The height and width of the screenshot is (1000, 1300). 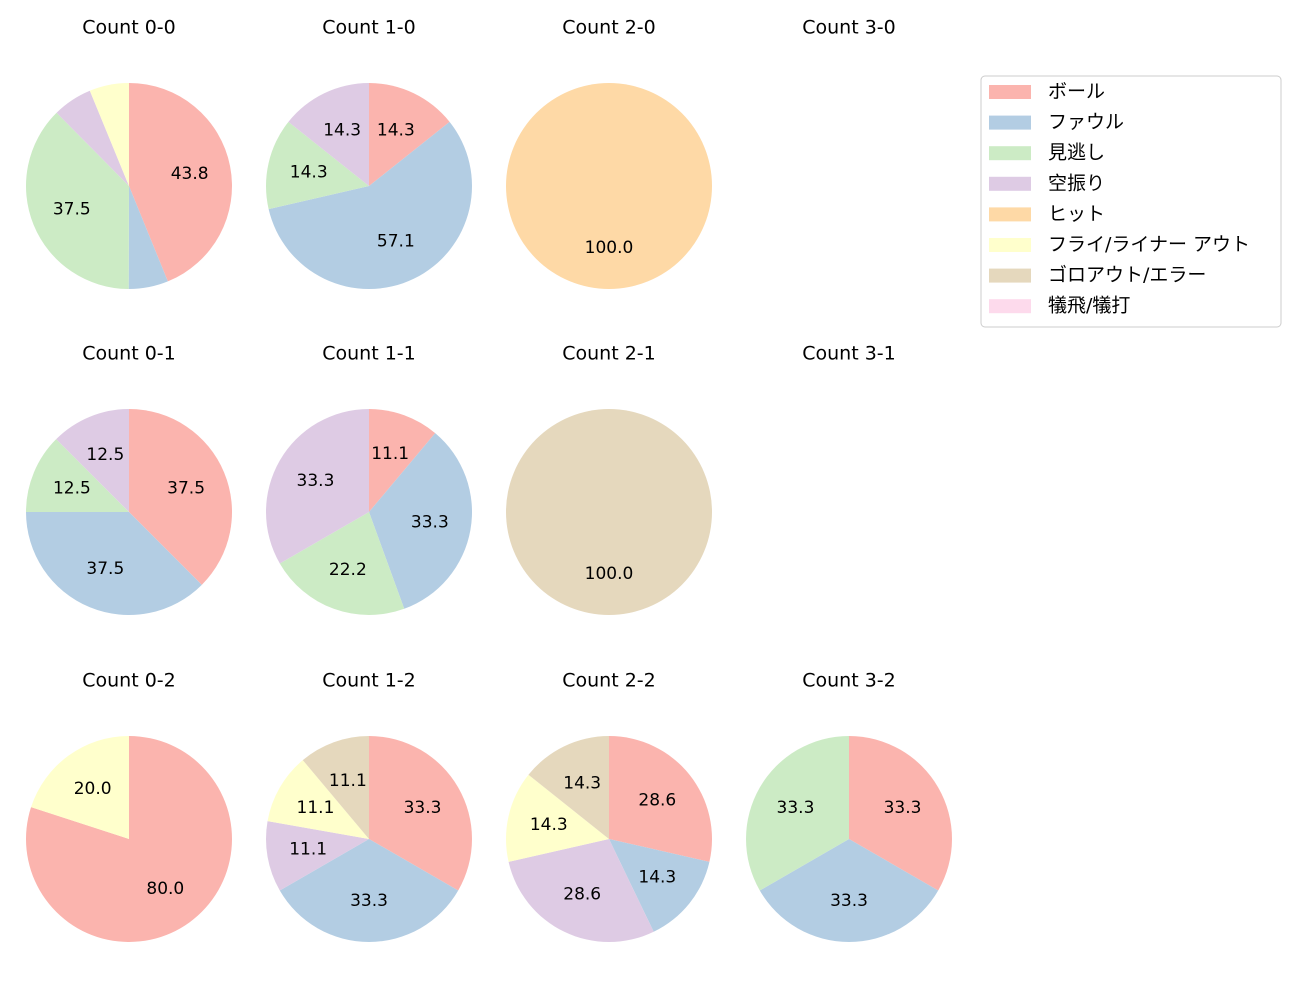 What do you see at coordinates (129, 354) in the screenshot?
I see `chart-title: Count 0-1` at bounding box center [129, 354].